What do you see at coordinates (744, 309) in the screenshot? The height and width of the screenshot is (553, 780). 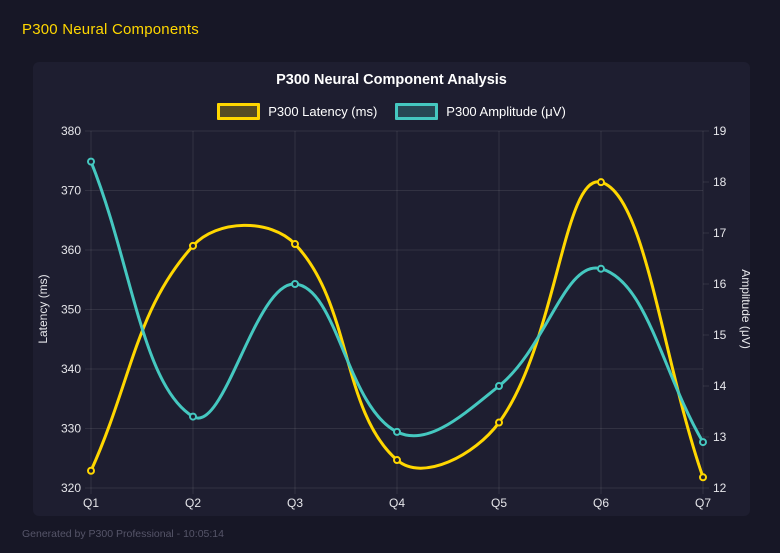 I see `right-axis-title: Amplitude (μV)` at bounding box center [744, 309].